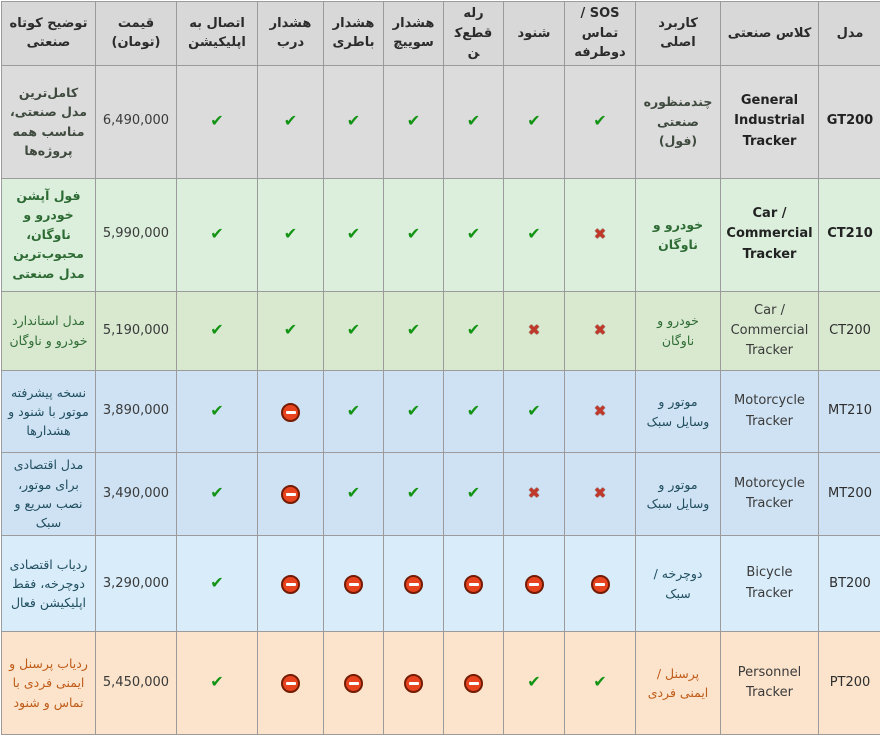 Image resolution: width=880 pixels, height=738 pixels. I want to click on cell-class-CT210: Car / Commercial Tracker, so click(769, 234).